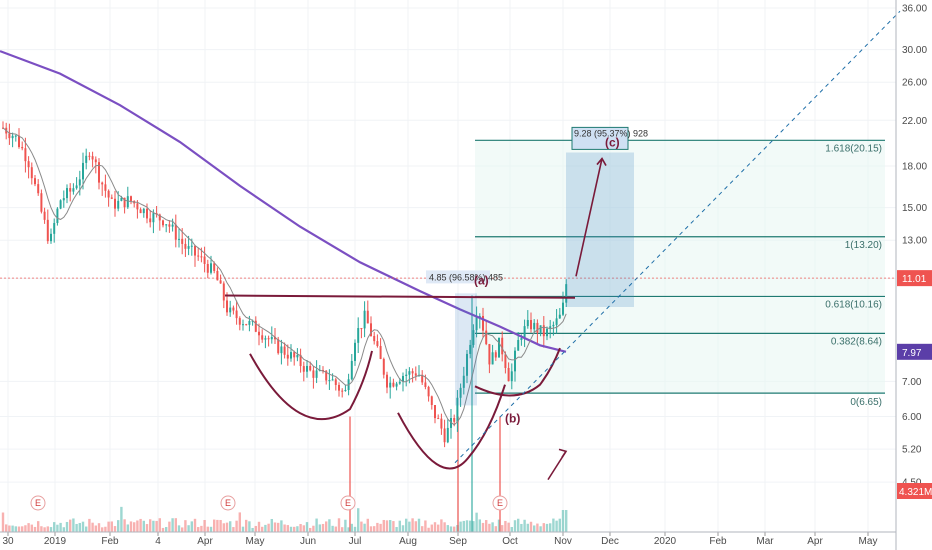 The height and width of the screenshot is (550, 932). Describe the element at coordinates (914, 121) in the screenshot. I see `y-tick-label: 22.00` at that location.